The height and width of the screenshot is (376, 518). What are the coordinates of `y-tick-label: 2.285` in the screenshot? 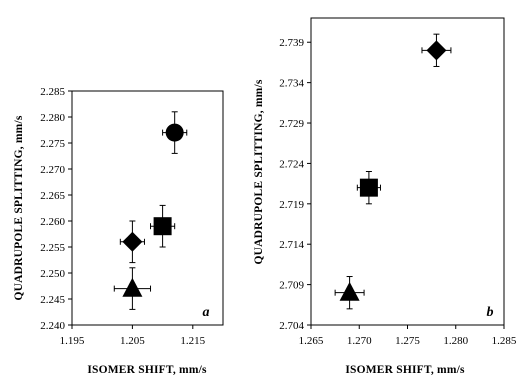 It's located at (52, 92).